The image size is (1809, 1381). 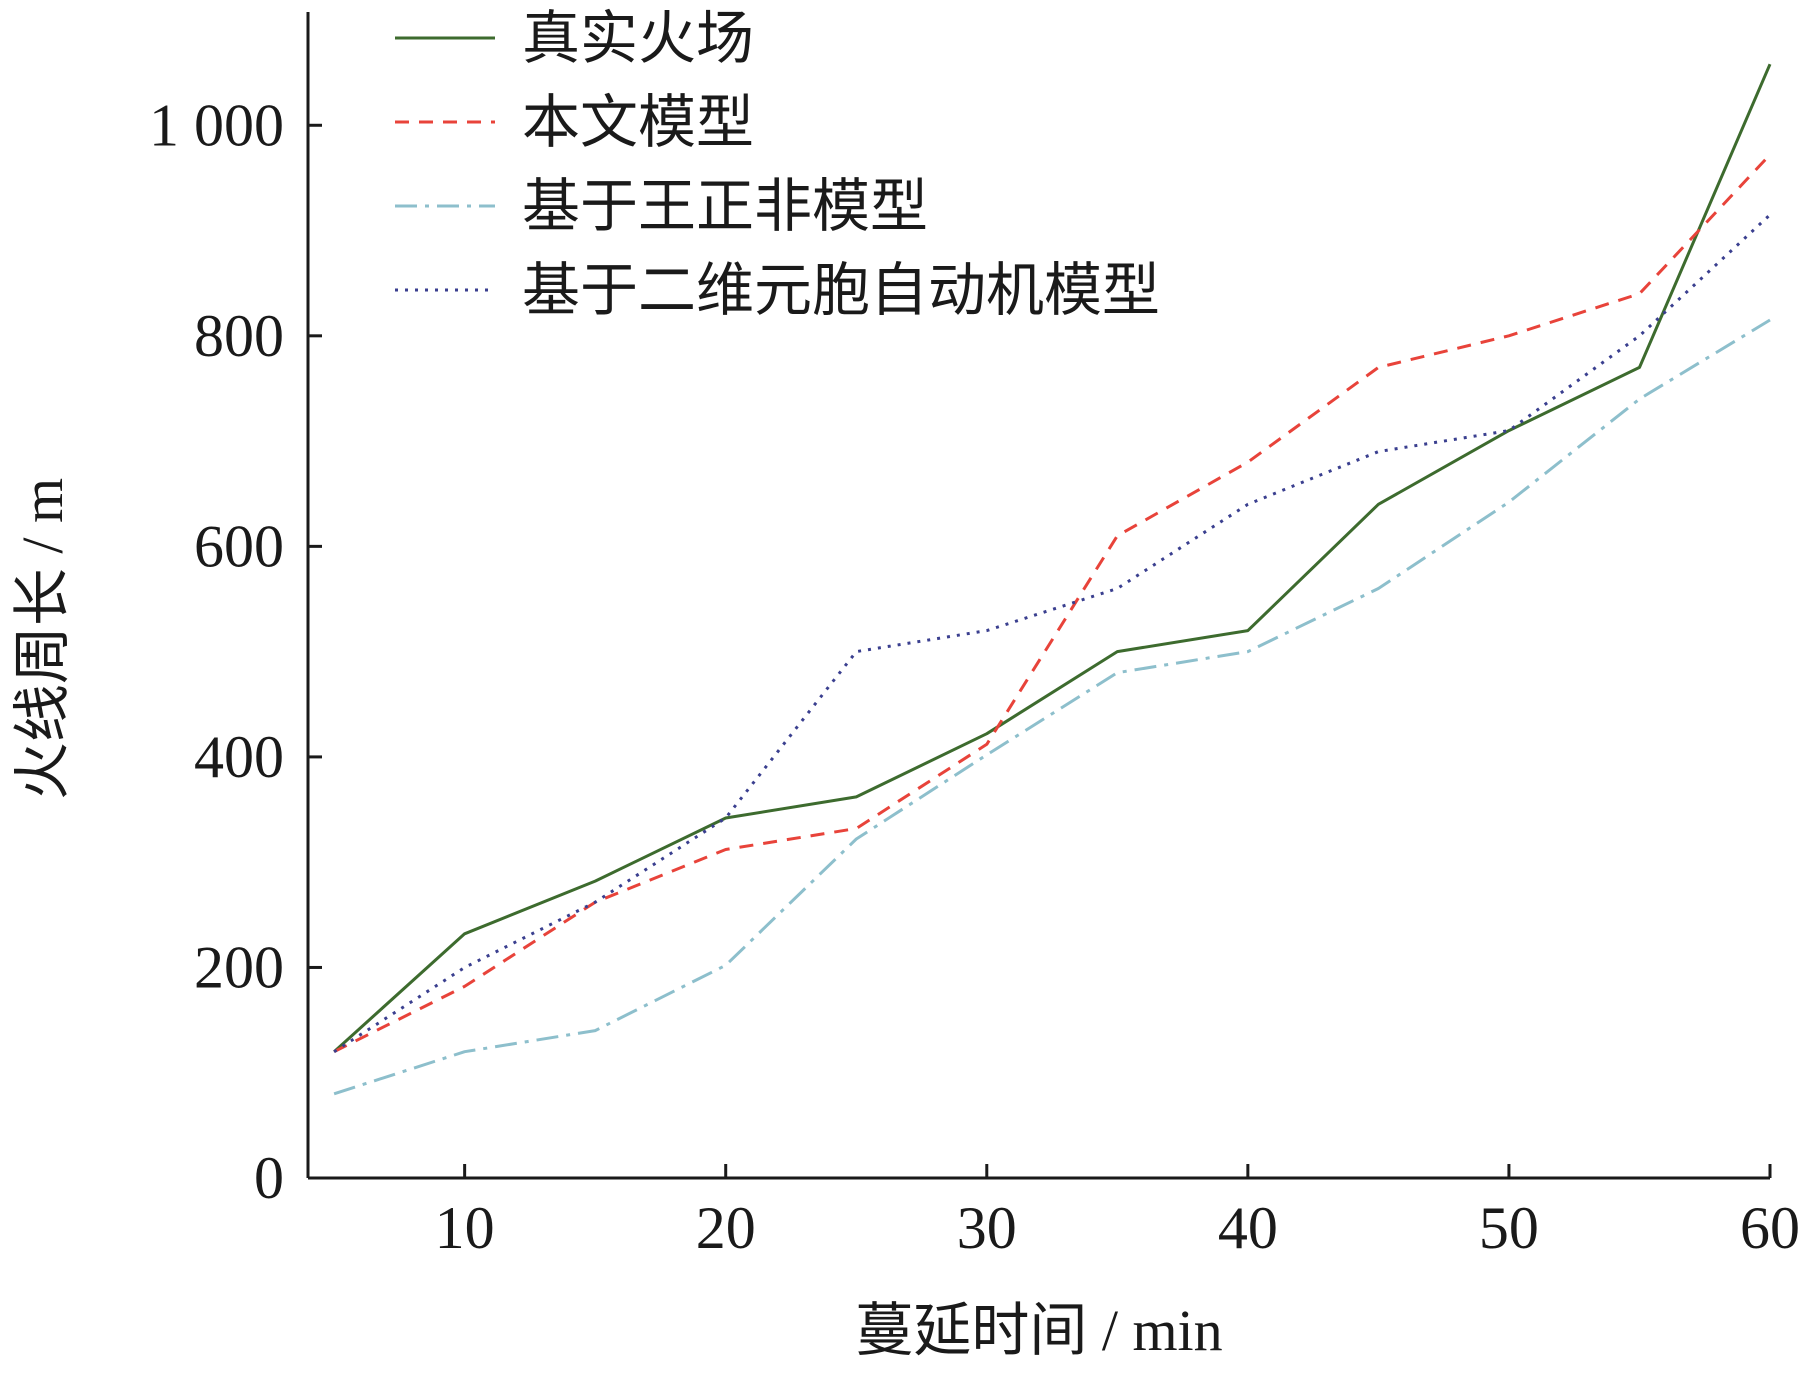 I want to click on y-tick-label: 0, so click(x=269, y=1178).